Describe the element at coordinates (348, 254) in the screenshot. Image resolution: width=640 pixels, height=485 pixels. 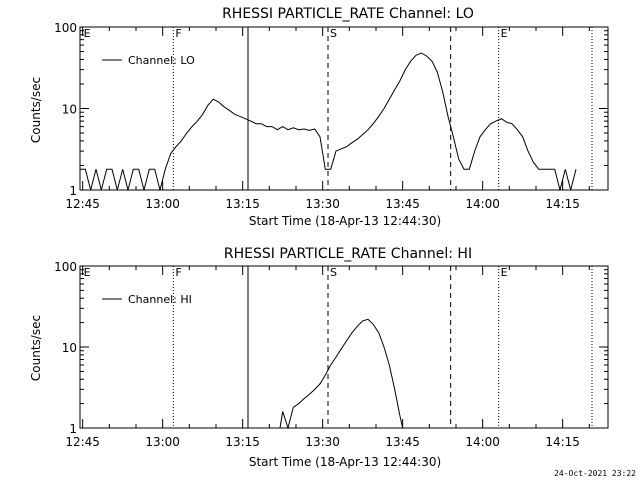
I see `chart-title-hi: RHESSI PARTICLE_RATE Channel: HI` at that location.